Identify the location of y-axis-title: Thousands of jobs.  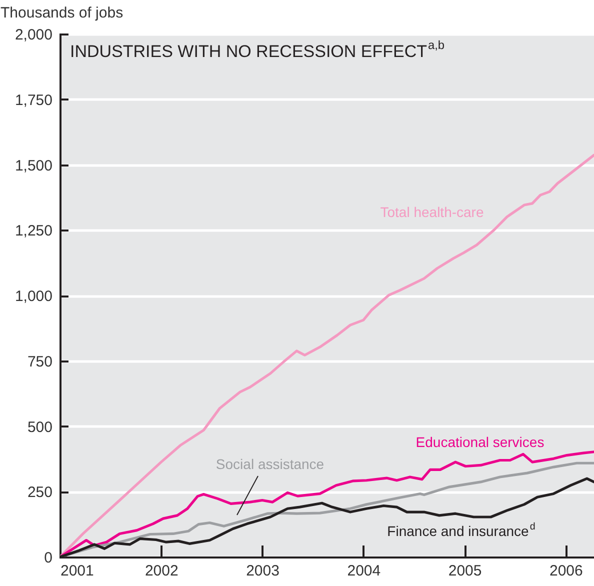
(62, 13).